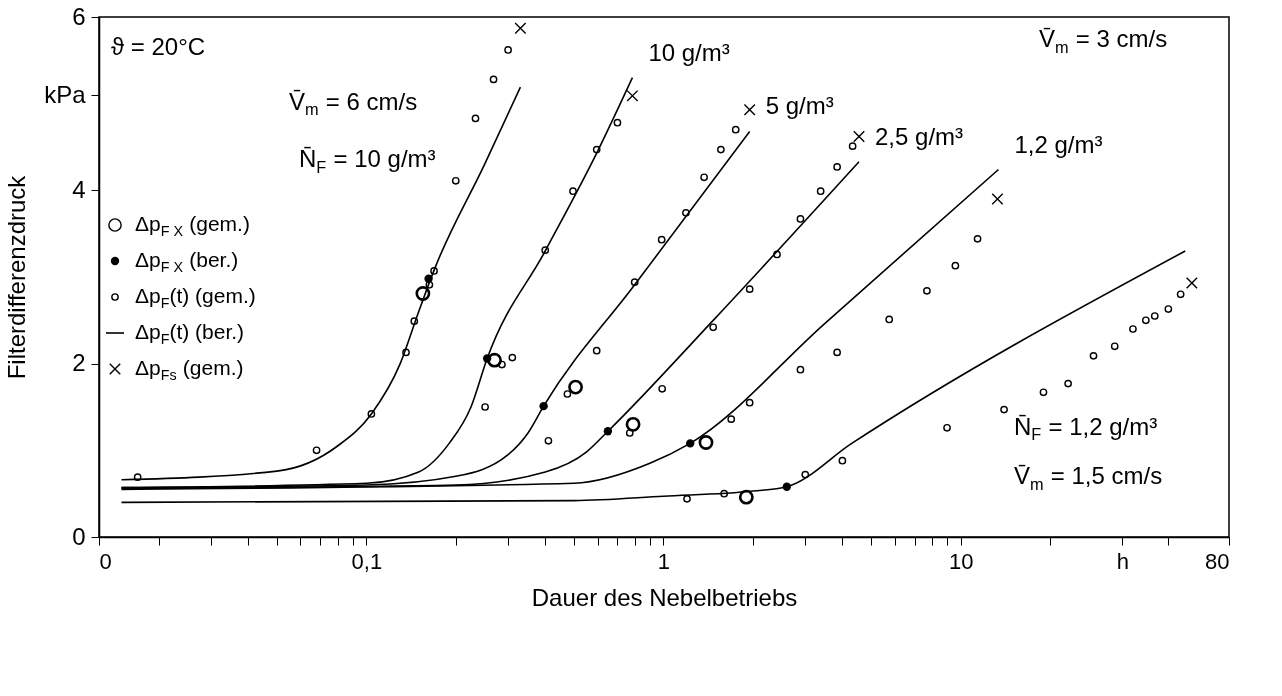 The width and height of the screenshot is (1282, 696). What do you see at coordinates (1122, 561) in the screenshot?
I see `x-tick-label: h` at bounding box center [1122, 561].